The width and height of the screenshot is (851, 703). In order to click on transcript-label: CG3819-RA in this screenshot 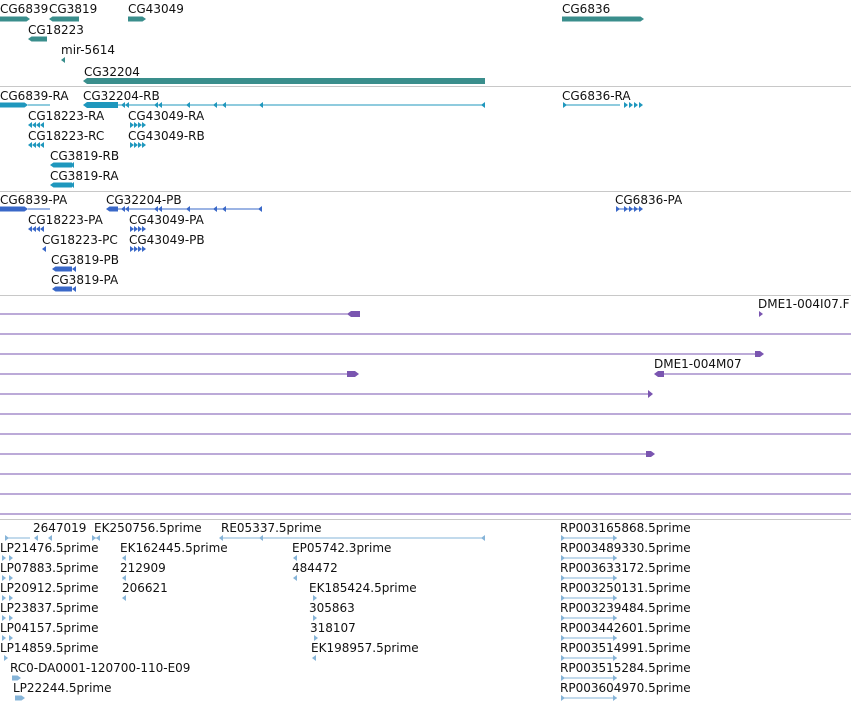, I will do `click(84, 176)`.